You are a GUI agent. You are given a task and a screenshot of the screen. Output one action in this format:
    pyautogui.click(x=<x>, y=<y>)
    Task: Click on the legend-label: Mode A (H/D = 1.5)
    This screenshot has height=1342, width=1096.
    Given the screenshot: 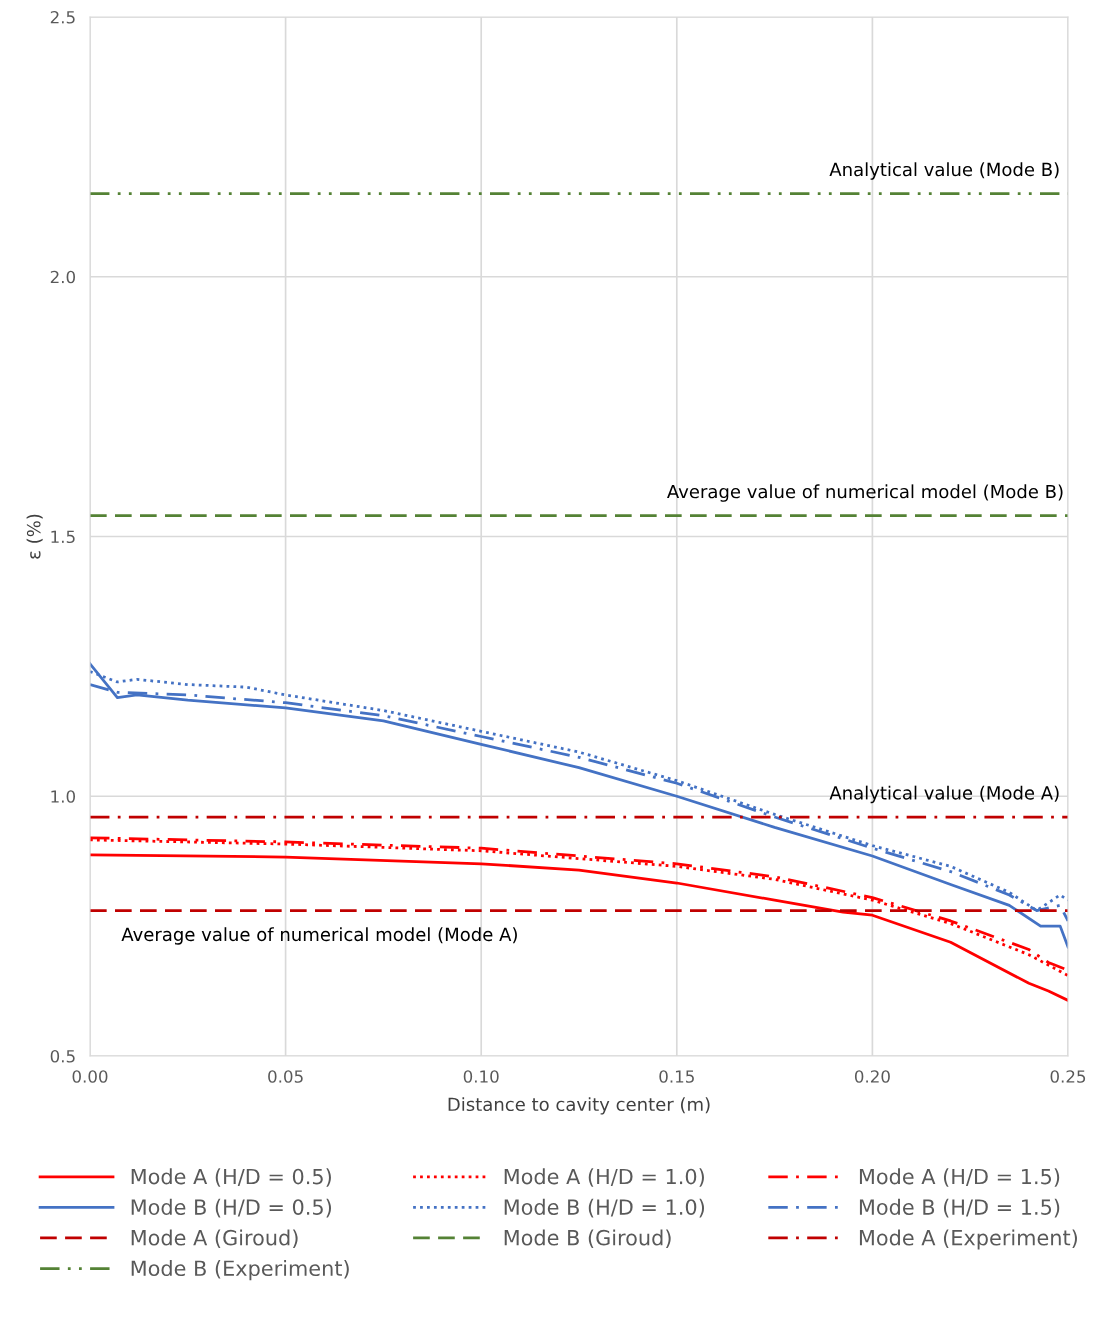 What is the action you would take?
    pyautogui.click(x=959, y=1177)
    